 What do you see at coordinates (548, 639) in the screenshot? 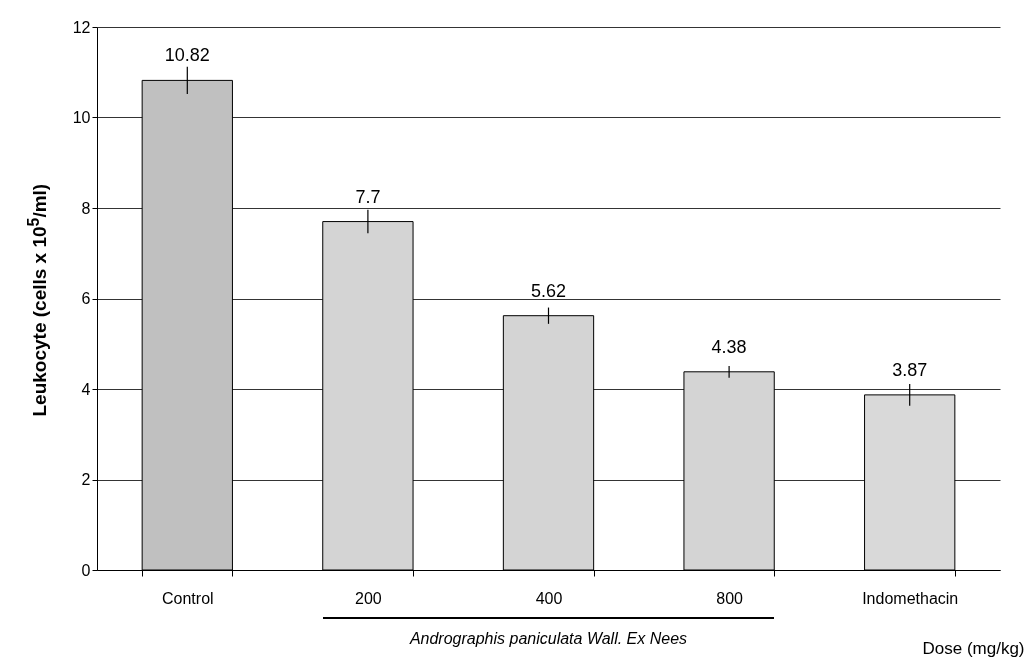
I see `text: Andrographis paniculata Wall. Ex Nees` at bounding box center [548, 639].